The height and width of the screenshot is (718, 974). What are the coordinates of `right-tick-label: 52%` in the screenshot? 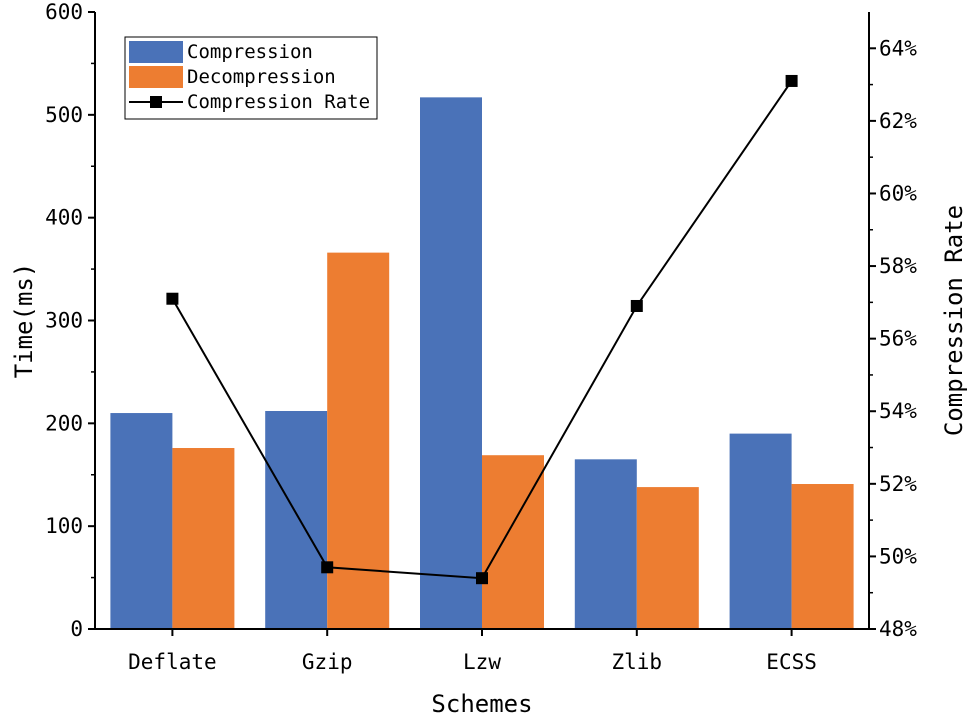 It's located at (898, 484).